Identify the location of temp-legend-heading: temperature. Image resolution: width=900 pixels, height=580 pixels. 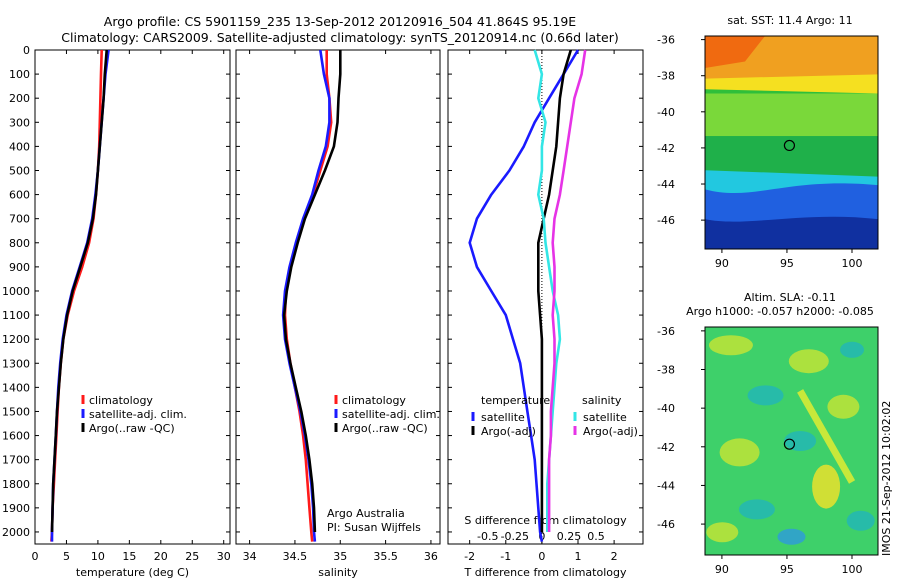
(515, 400).